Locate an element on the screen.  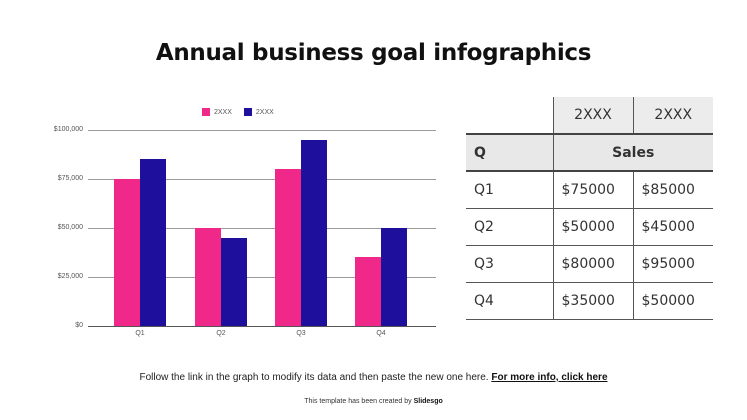
quarter-cell: Q2 is located at coordinates (509, 227).